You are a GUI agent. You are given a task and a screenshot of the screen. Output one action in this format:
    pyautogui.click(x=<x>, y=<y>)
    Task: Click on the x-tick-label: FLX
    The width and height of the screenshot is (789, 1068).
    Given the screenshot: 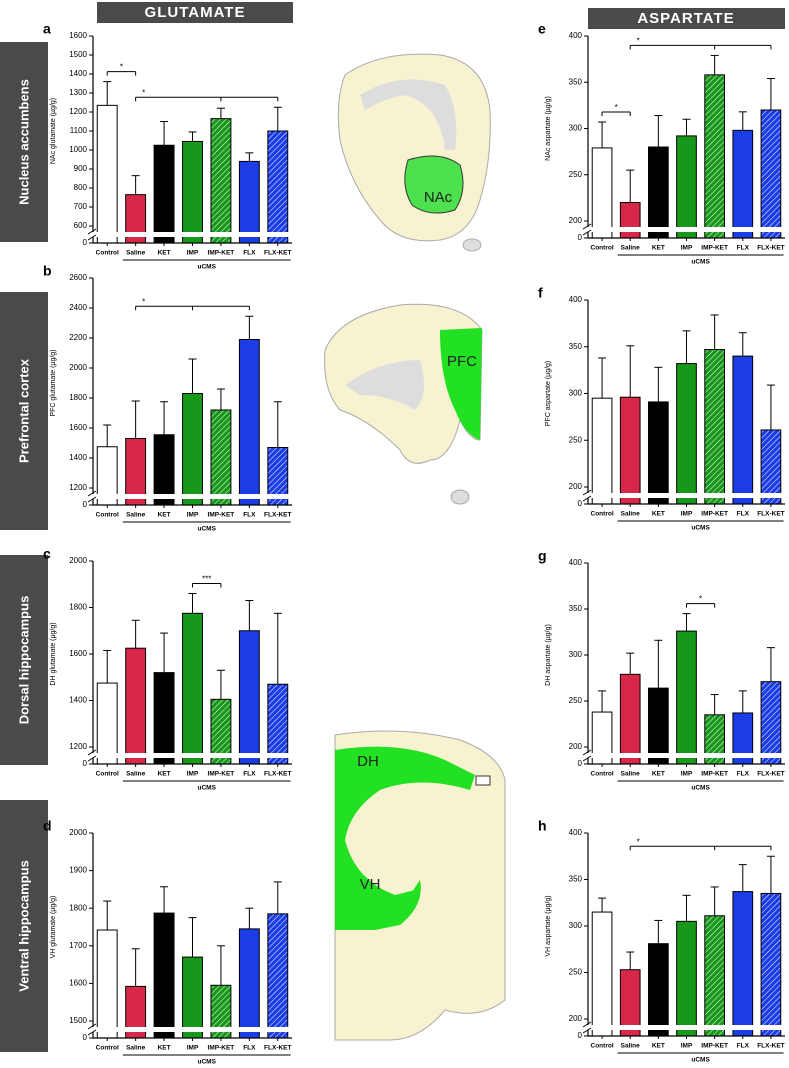 What is the action you would take?
    pyautogui.click(x=249, y=774)
    